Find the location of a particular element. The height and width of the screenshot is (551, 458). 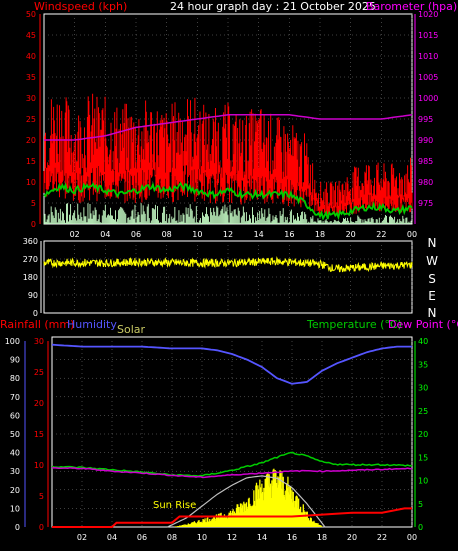

average-wind-line is located at coordinates (228, 201).